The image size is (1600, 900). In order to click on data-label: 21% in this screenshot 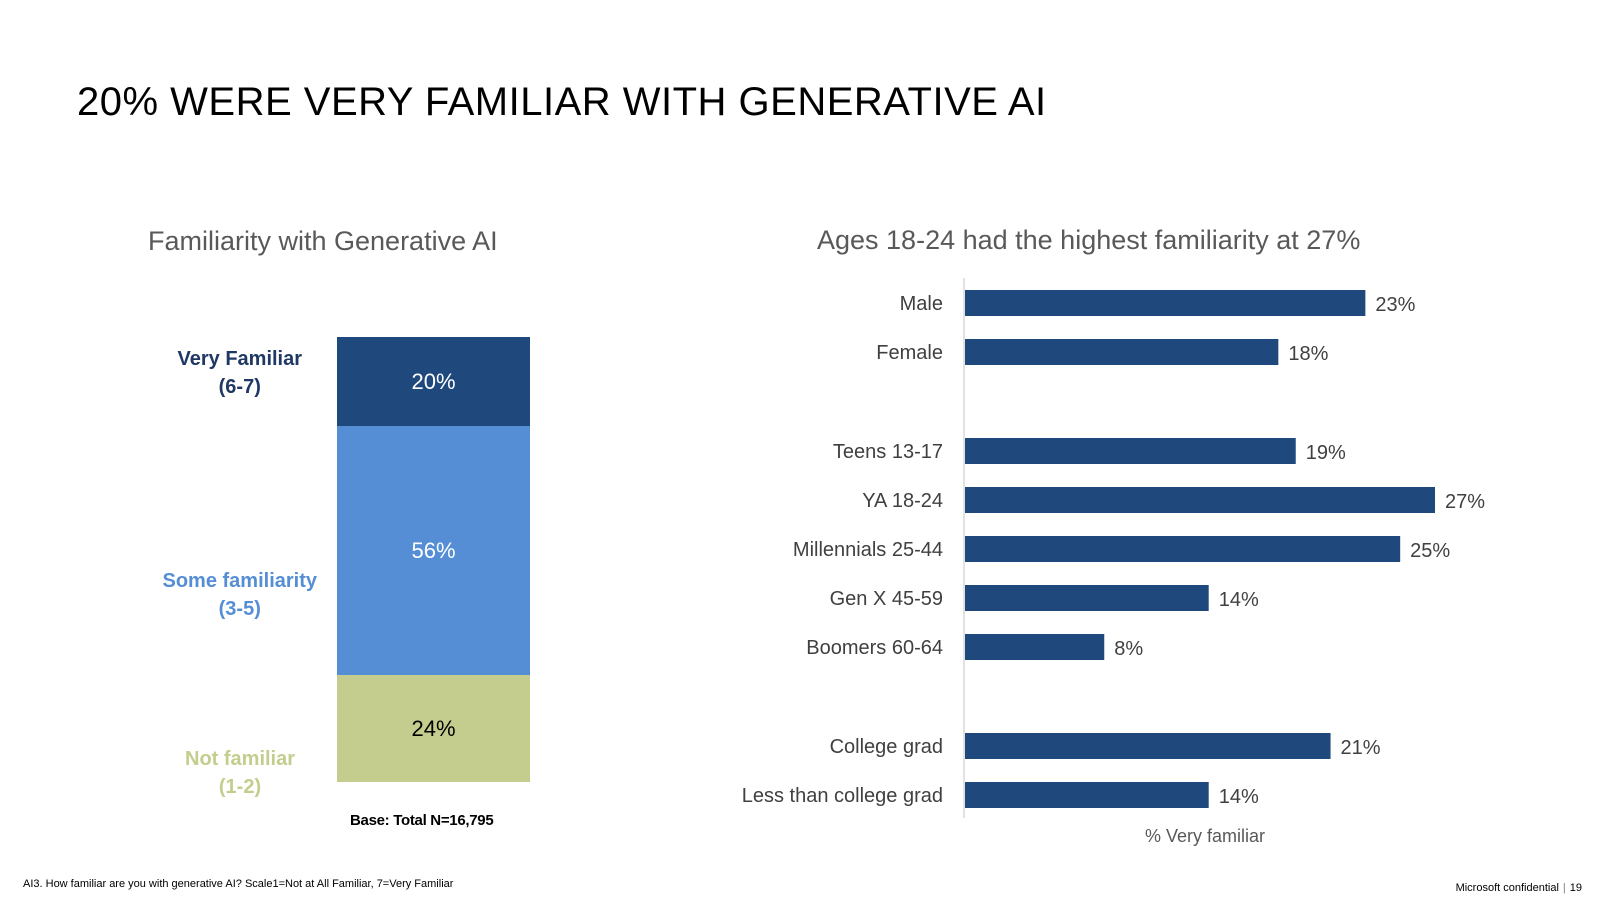, I will do `click(1361, 748)`.